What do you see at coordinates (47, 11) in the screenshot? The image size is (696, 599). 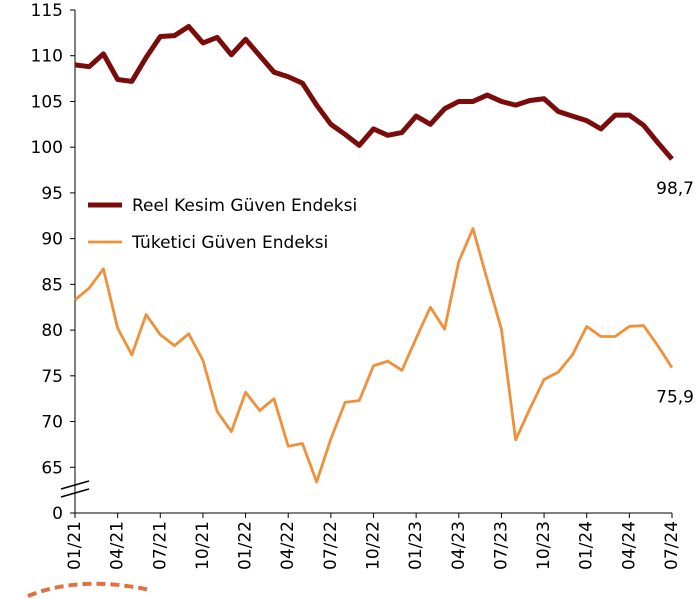 I see `y-tick-label: 115` at bounding box center [47, 11].